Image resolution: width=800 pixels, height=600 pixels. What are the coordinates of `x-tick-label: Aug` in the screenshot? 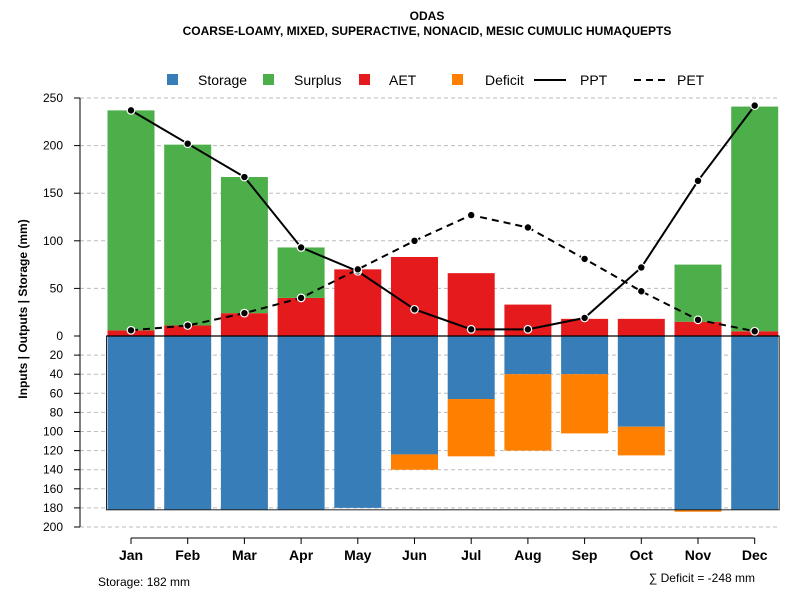 It's located at (527, 555).